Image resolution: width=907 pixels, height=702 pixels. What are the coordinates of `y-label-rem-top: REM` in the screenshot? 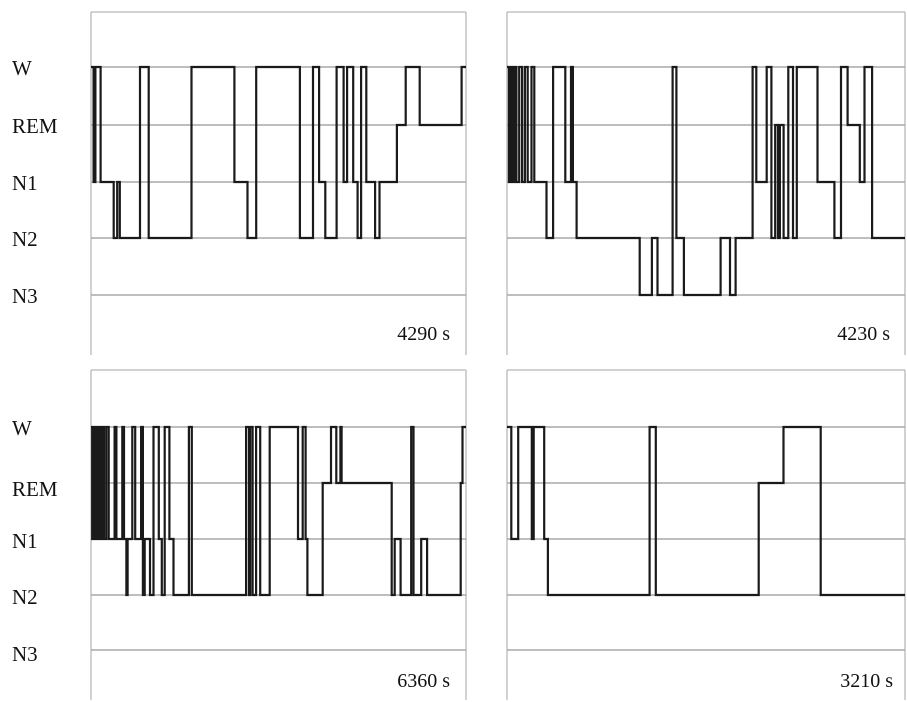 It's located at (35, 126).